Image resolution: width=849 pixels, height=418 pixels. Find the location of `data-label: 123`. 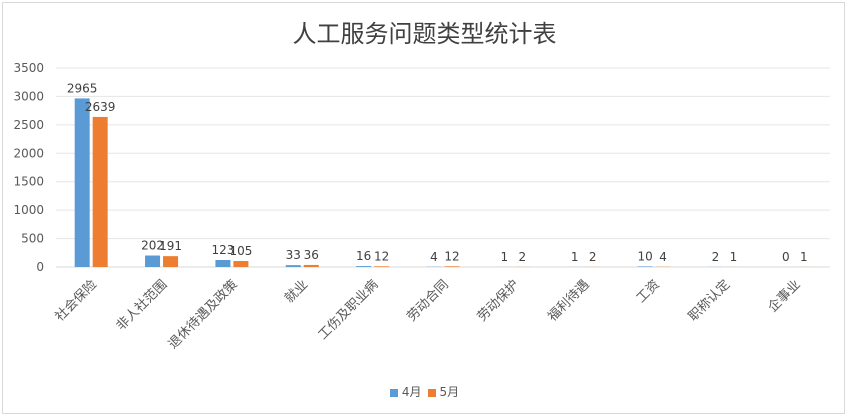

data-label: 123 is located at coordinates (222, 250).